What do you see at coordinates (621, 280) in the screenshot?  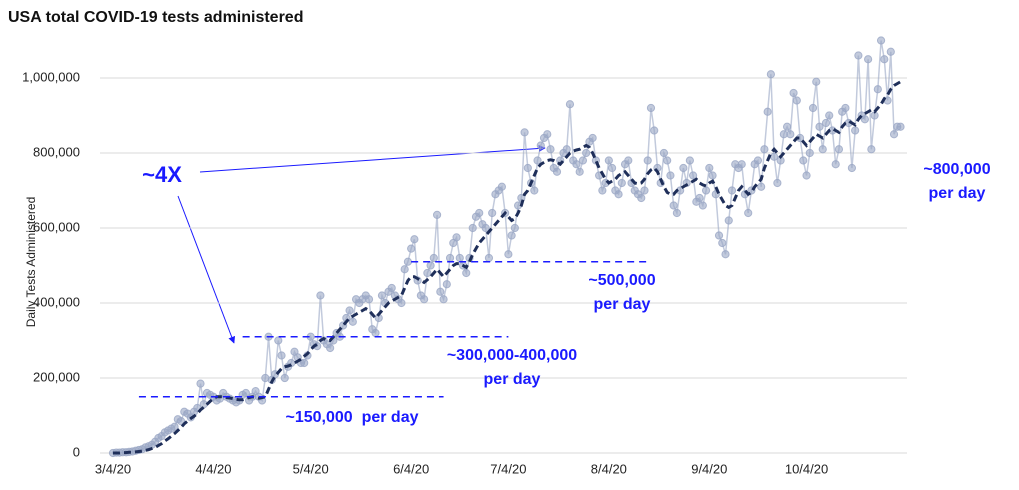 I see `annotation: ~500,000` at bounding box center [621, 280].